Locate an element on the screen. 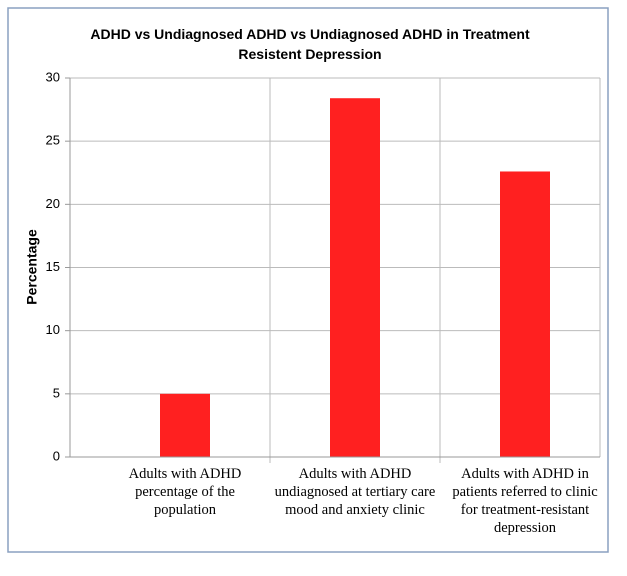 Image resolution: width=627 pixels, height=576 pixels. y-tick-label: 5 is located at coordinates (56, 392).